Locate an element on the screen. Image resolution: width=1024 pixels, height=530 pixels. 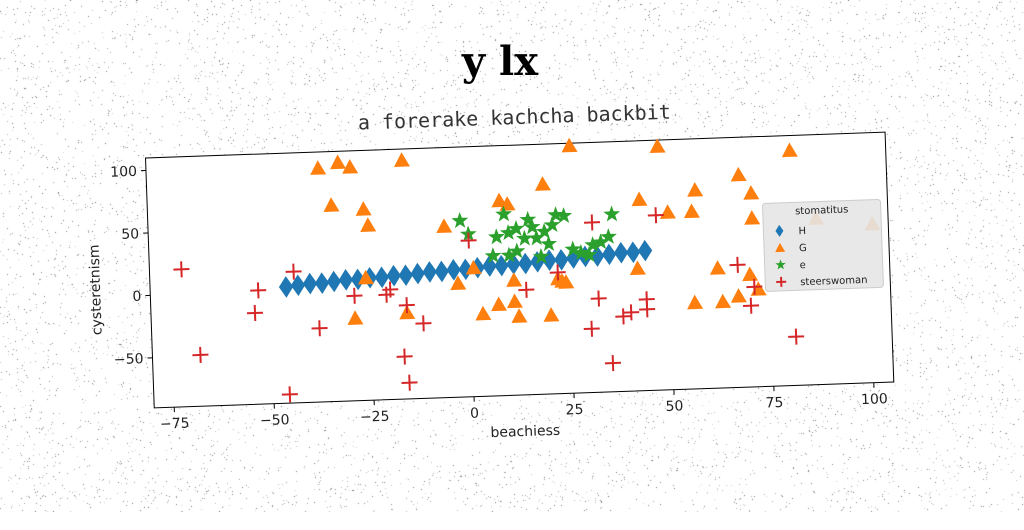
x-tick-label: −75 is located at coordinates (175, 424).